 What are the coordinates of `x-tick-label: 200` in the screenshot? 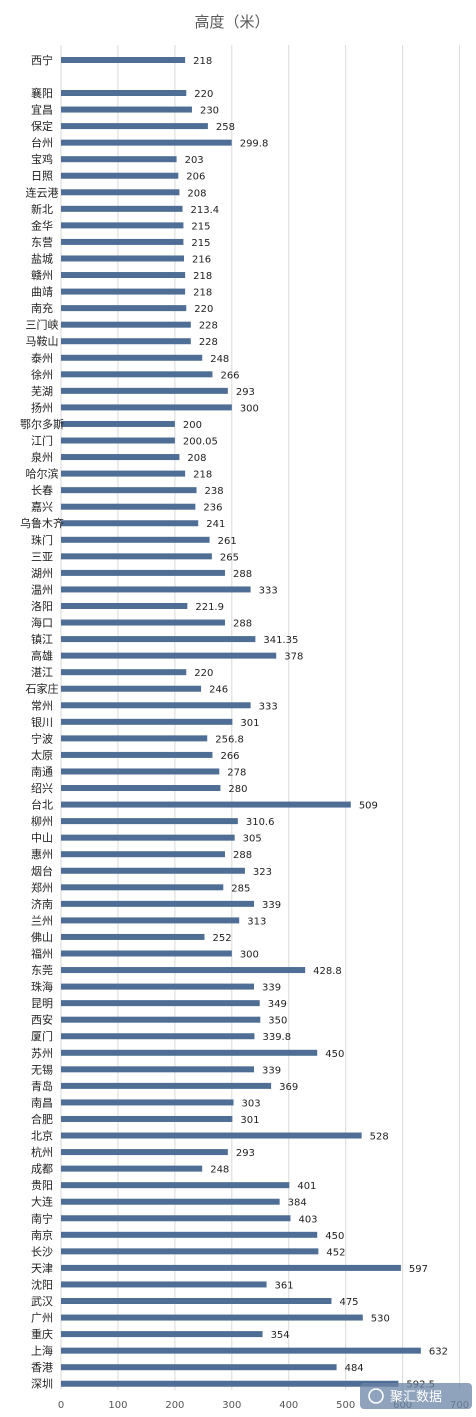 It's located at (174, 1405).